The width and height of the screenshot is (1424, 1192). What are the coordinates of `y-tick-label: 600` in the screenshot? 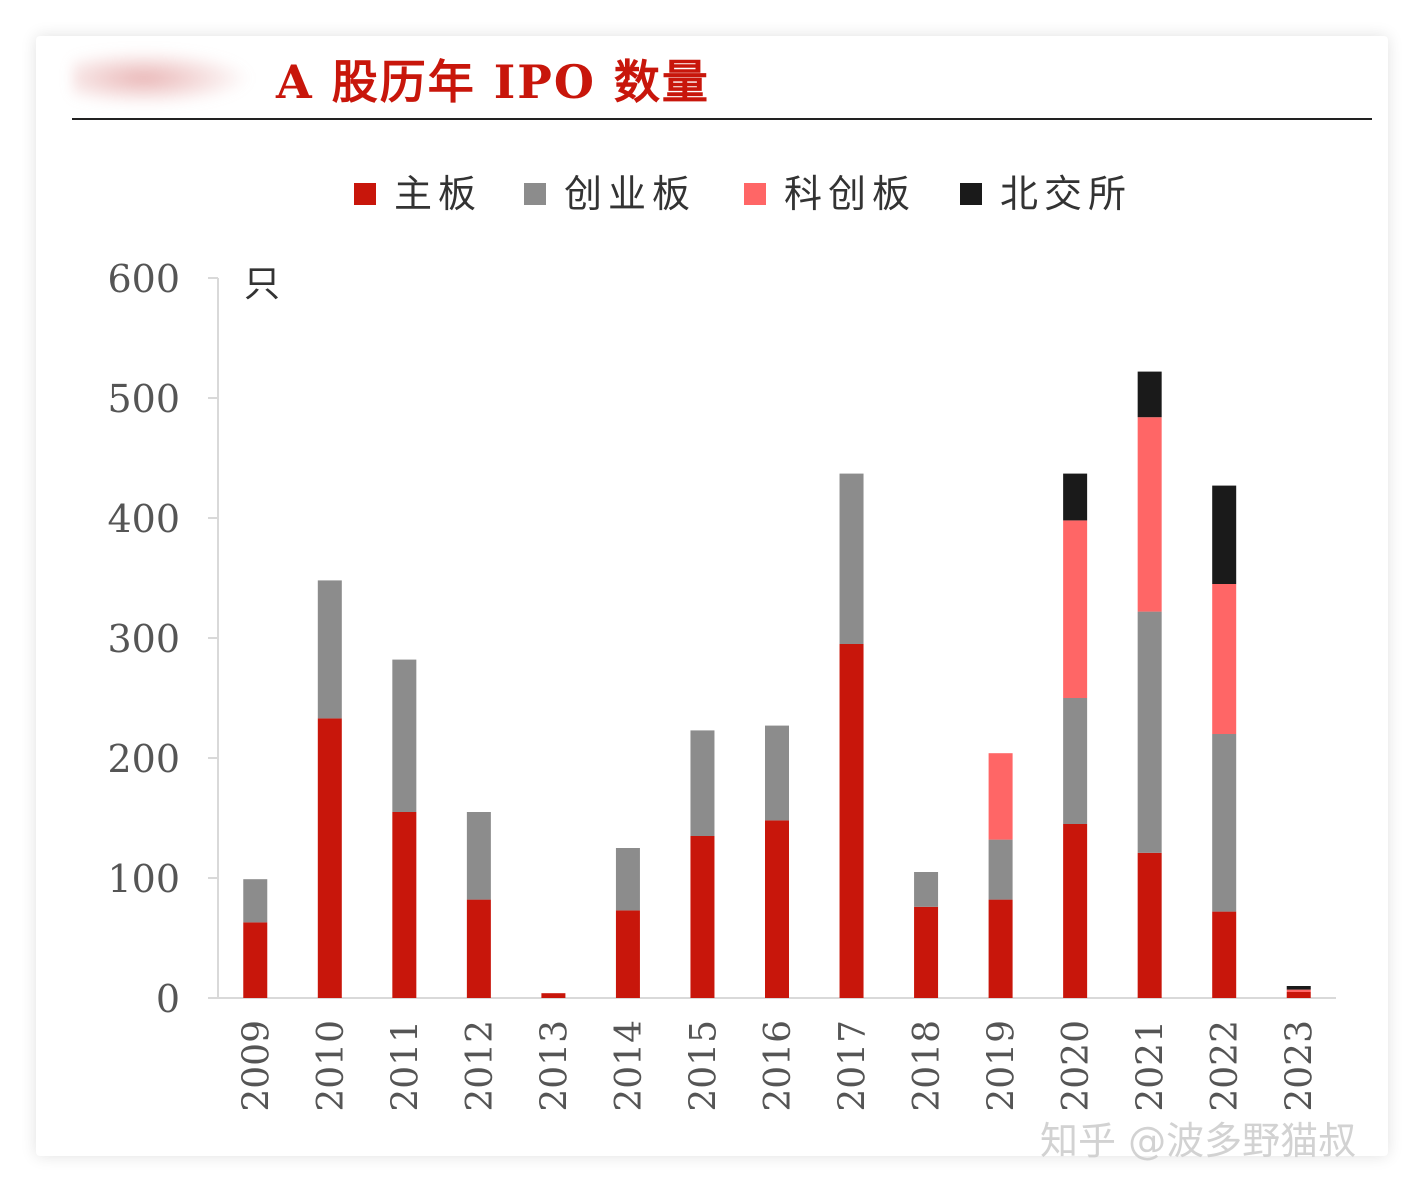 It's located at (143, 279).